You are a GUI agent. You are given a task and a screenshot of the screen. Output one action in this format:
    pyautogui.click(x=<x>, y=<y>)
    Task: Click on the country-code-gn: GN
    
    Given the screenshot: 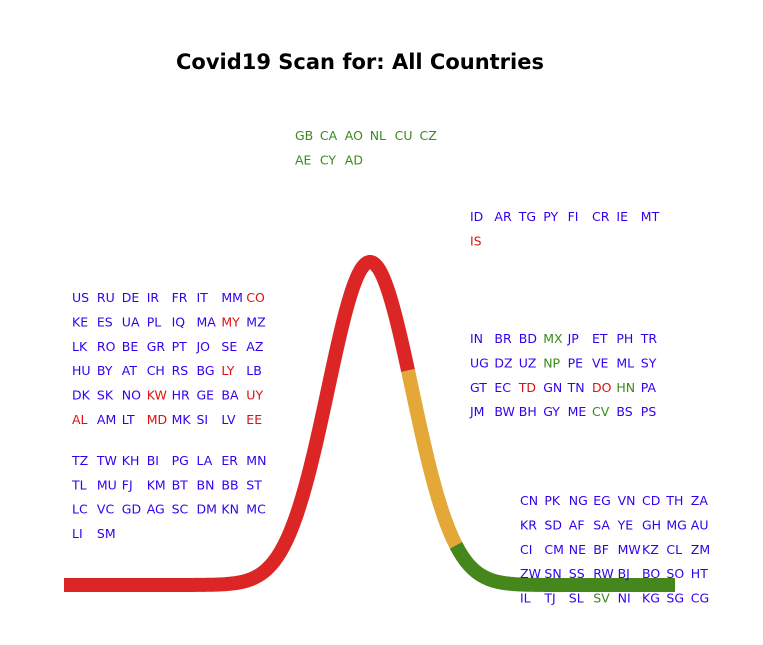 What is the action you would take?
    pyautogui.click(x=552, y=387)
    